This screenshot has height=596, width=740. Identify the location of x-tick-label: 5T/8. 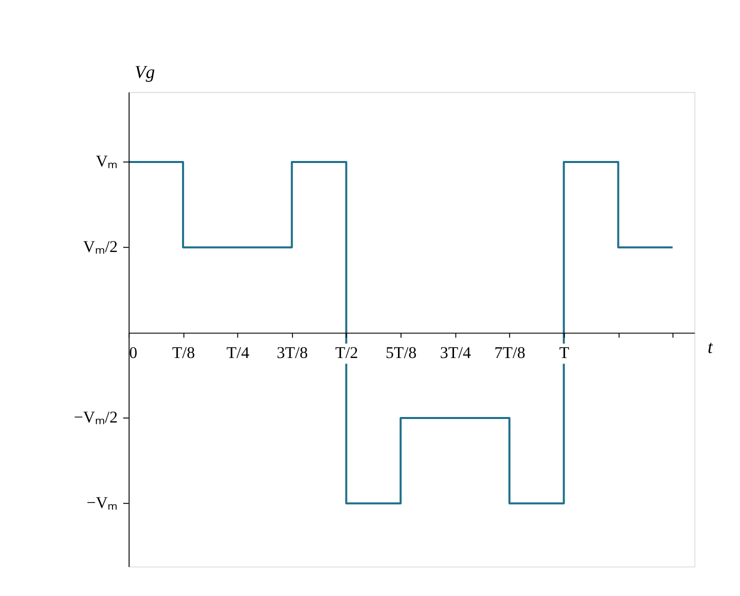
(401, 352).